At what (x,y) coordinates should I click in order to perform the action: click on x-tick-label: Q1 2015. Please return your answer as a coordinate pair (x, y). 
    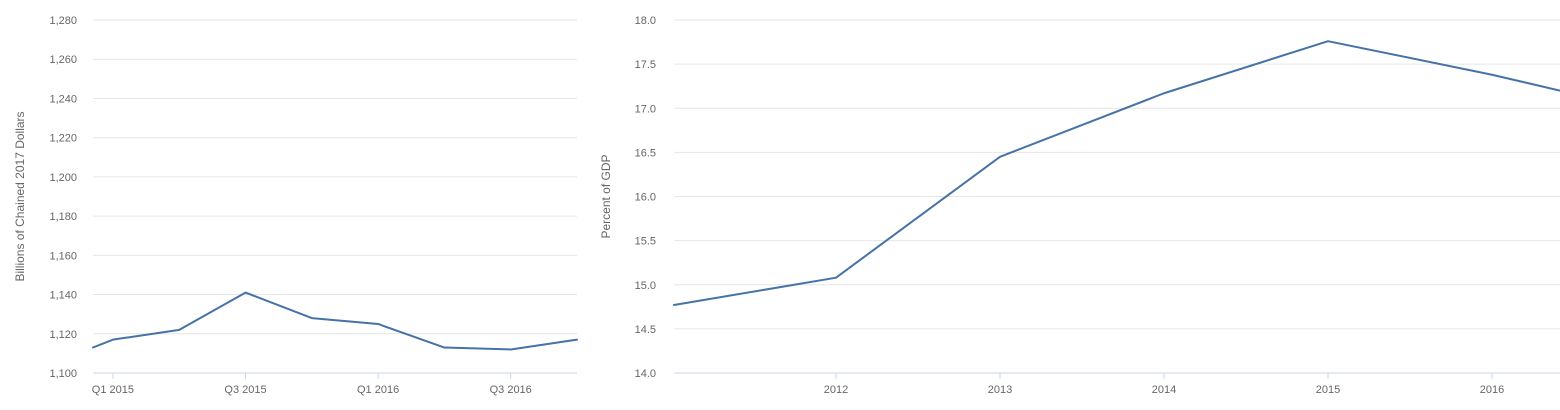
    Looking at the image, I should click on (113, 390).